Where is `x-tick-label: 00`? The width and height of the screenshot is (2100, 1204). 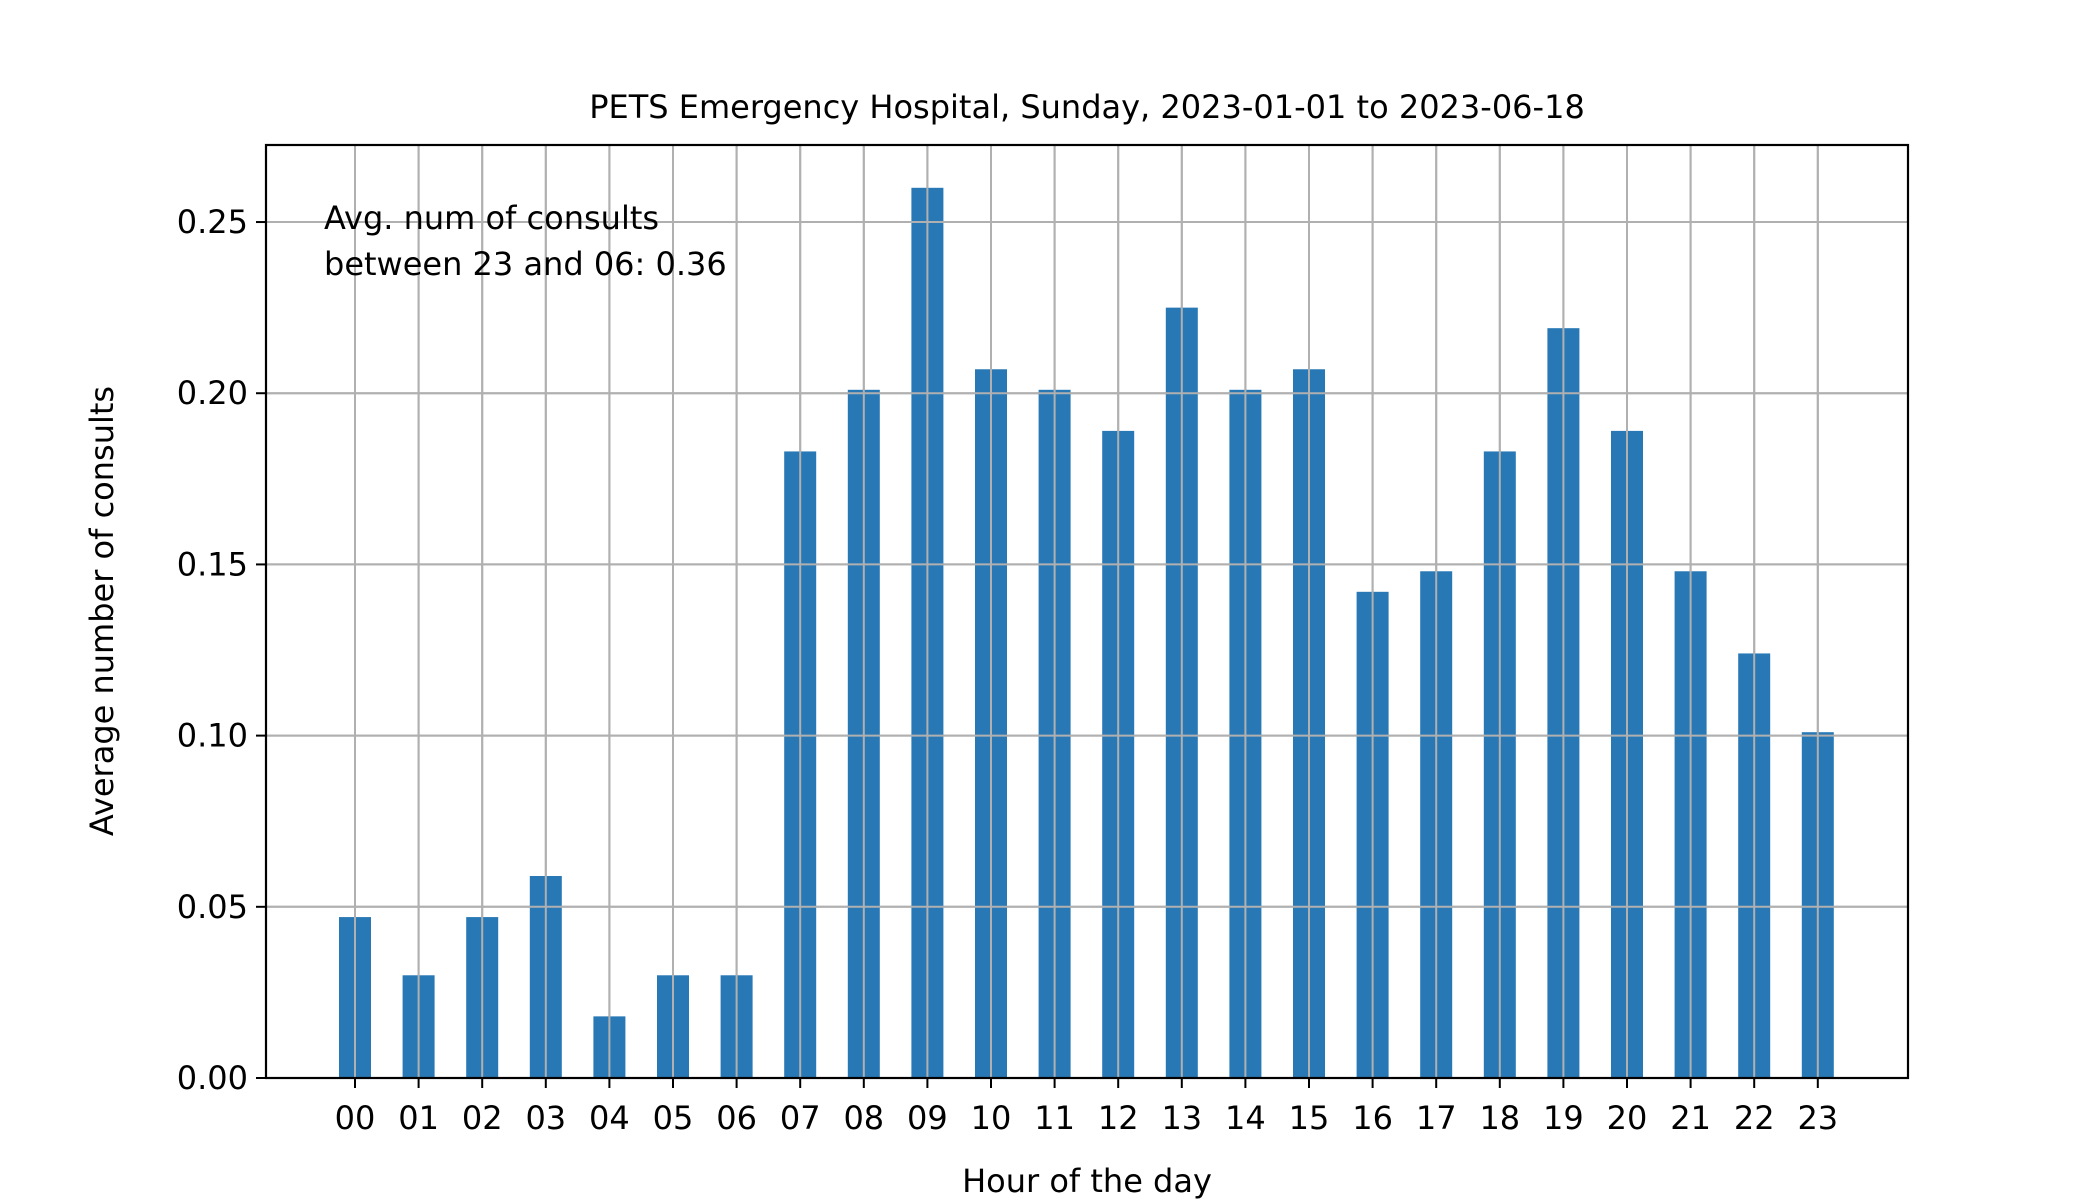
x-tick-label: 00 is located at coordinates (355, 1118).